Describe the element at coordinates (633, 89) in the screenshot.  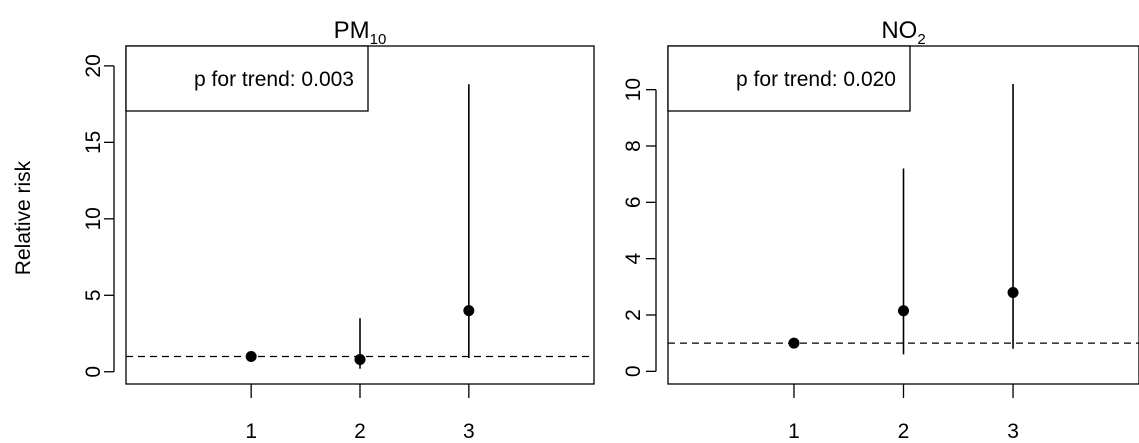
I see `no2-y-tick-label: 10` at that location.